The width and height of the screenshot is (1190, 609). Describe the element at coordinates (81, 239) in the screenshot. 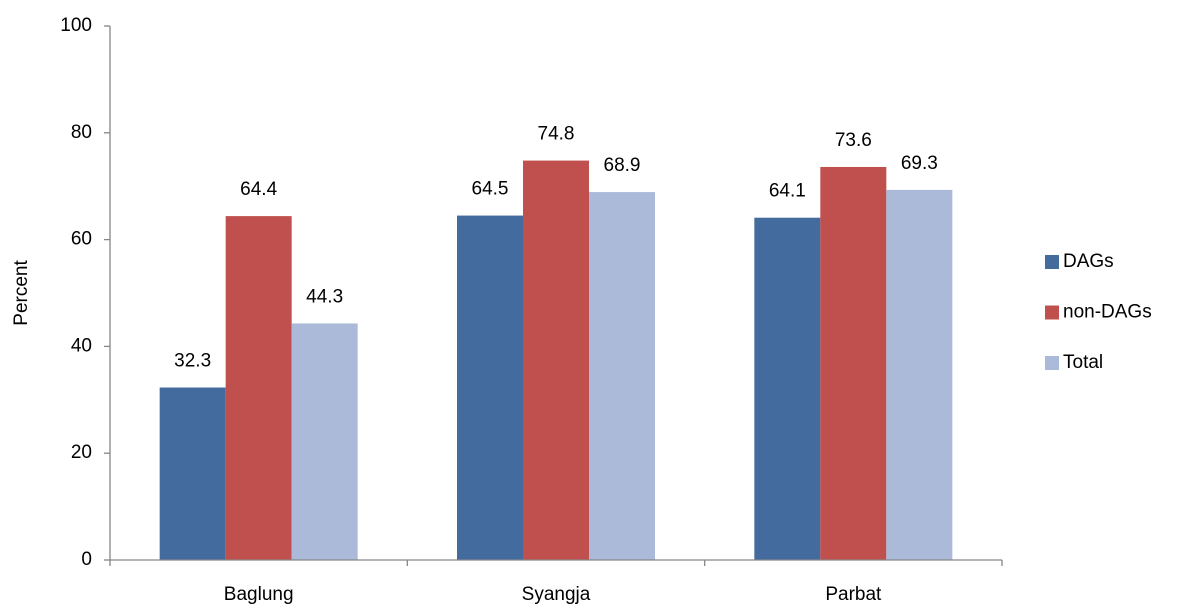

I see `y-tick-label: 60` at that location.